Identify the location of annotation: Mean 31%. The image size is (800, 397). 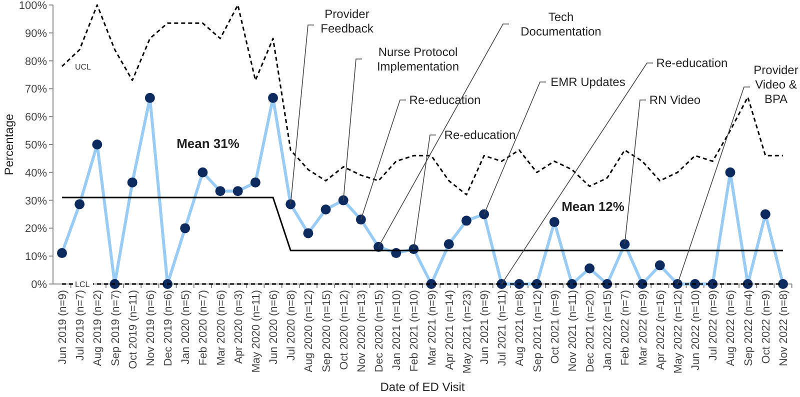
(208, 143).